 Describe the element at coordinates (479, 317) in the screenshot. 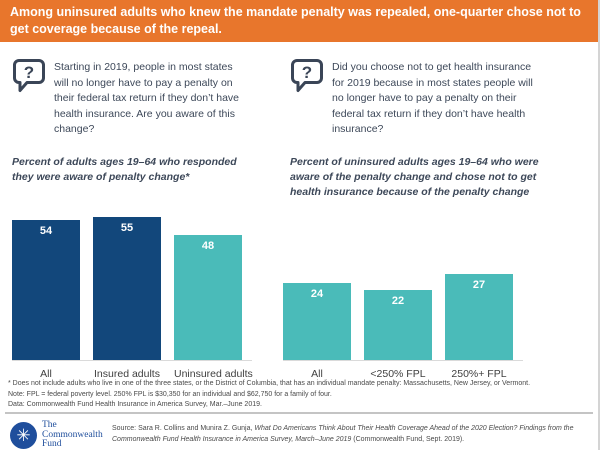

I see `bar-250-fpl: 27` at that location.